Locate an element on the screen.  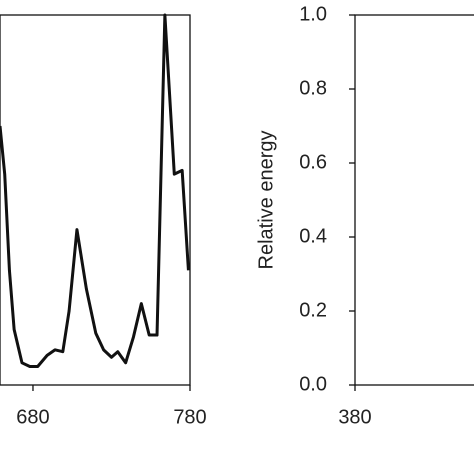
y-tick-label: 0.0 is located at coordinates (313, 384).